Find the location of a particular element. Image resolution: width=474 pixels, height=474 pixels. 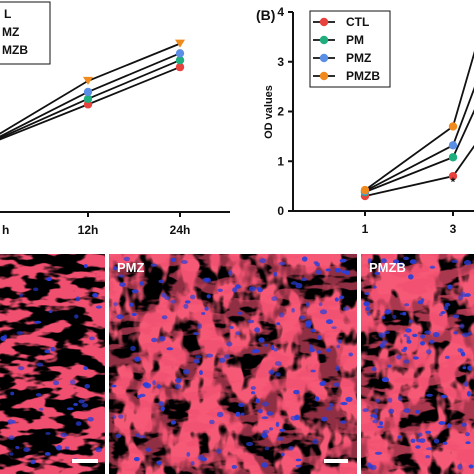

x-tick-label: 12h is located at coordinates (88, 230).